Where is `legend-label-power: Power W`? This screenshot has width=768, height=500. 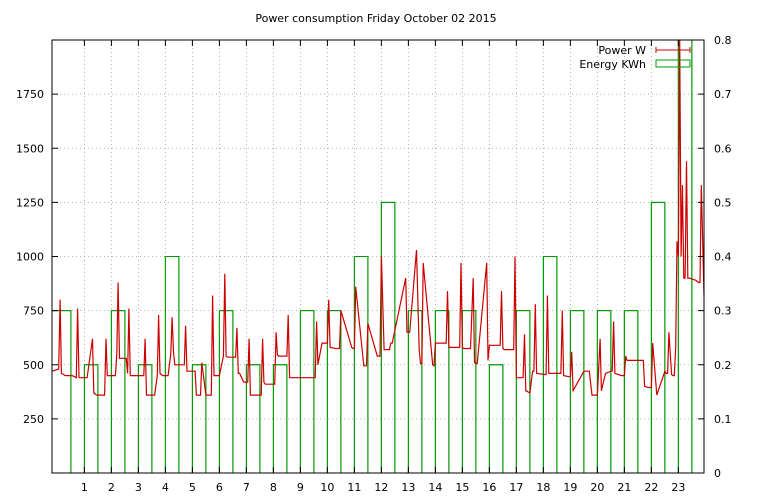 legend-label-power: Power W is located at coordinates (622, 50).